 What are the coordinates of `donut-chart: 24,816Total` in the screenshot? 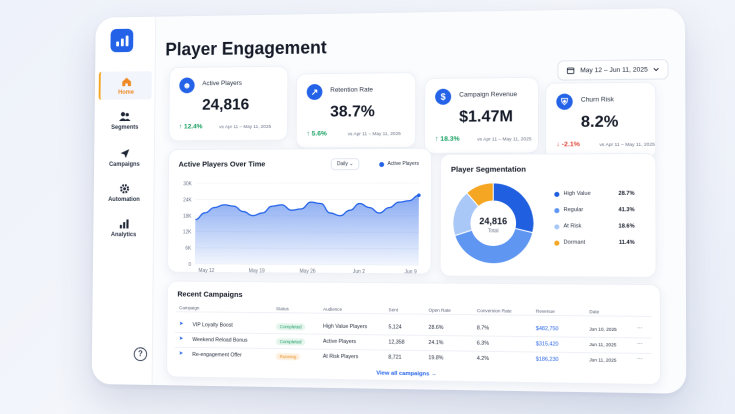 It's located at (549, 216).